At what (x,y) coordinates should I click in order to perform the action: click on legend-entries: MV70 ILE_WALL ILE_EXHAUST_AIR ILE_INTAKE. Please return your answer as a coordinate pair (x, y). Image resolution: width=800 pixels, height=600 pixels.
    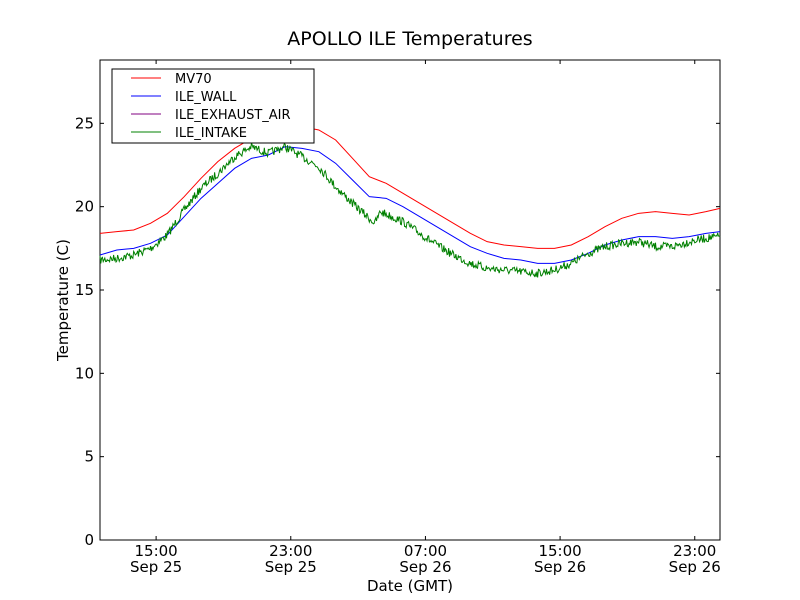
    Looking at the image, I should click on (211, 106).